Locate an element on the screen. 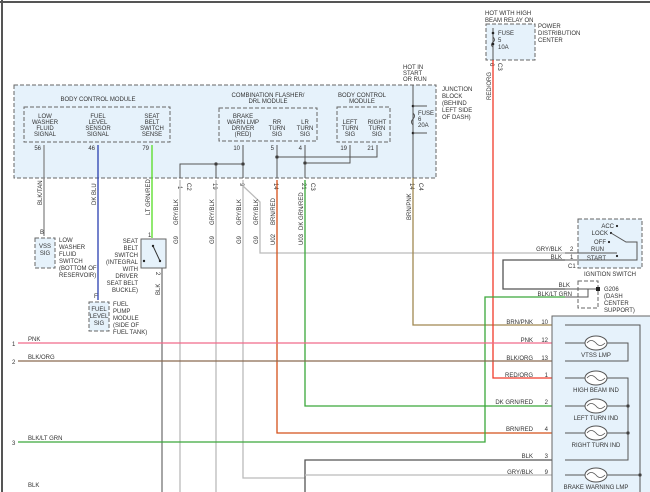 This screenshot has height=492, width=650. svg-text: 3 is located at coordinates (14, 444).